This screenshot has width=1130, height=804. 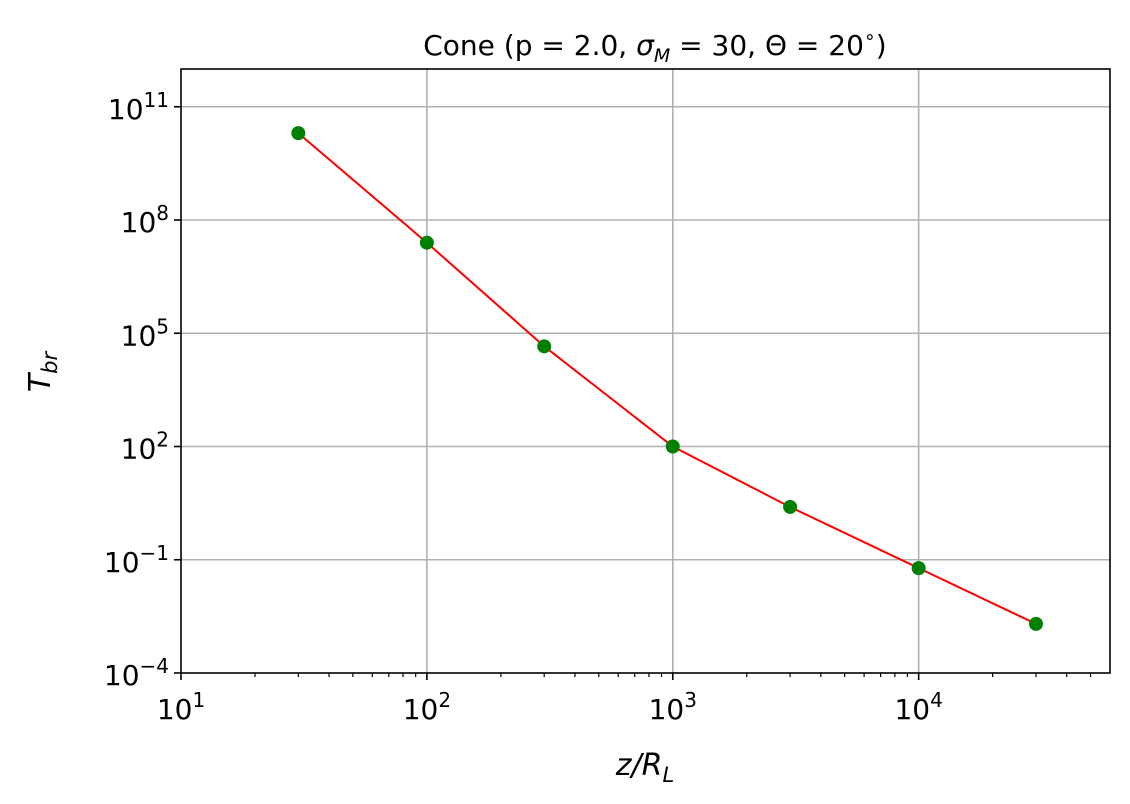 What do you see at coordinates (673, 707) in the screenshot?
I see `x-tick-label: 10³` at bounding box center [673, 707].